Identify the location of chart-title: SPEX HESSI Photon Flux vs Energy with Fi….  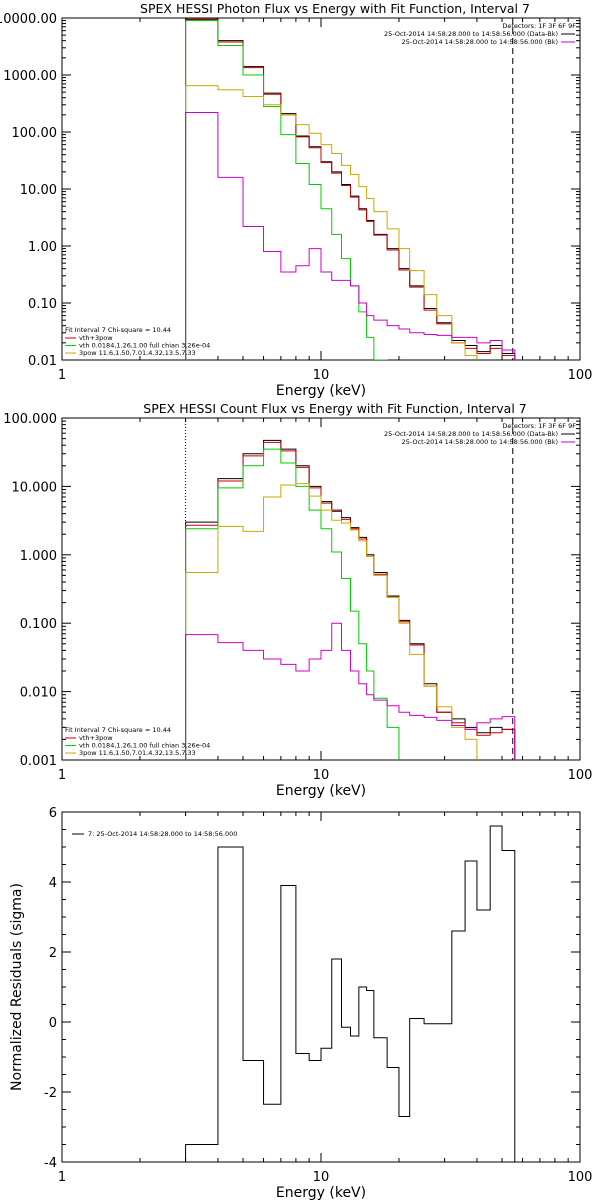
(335, 8).